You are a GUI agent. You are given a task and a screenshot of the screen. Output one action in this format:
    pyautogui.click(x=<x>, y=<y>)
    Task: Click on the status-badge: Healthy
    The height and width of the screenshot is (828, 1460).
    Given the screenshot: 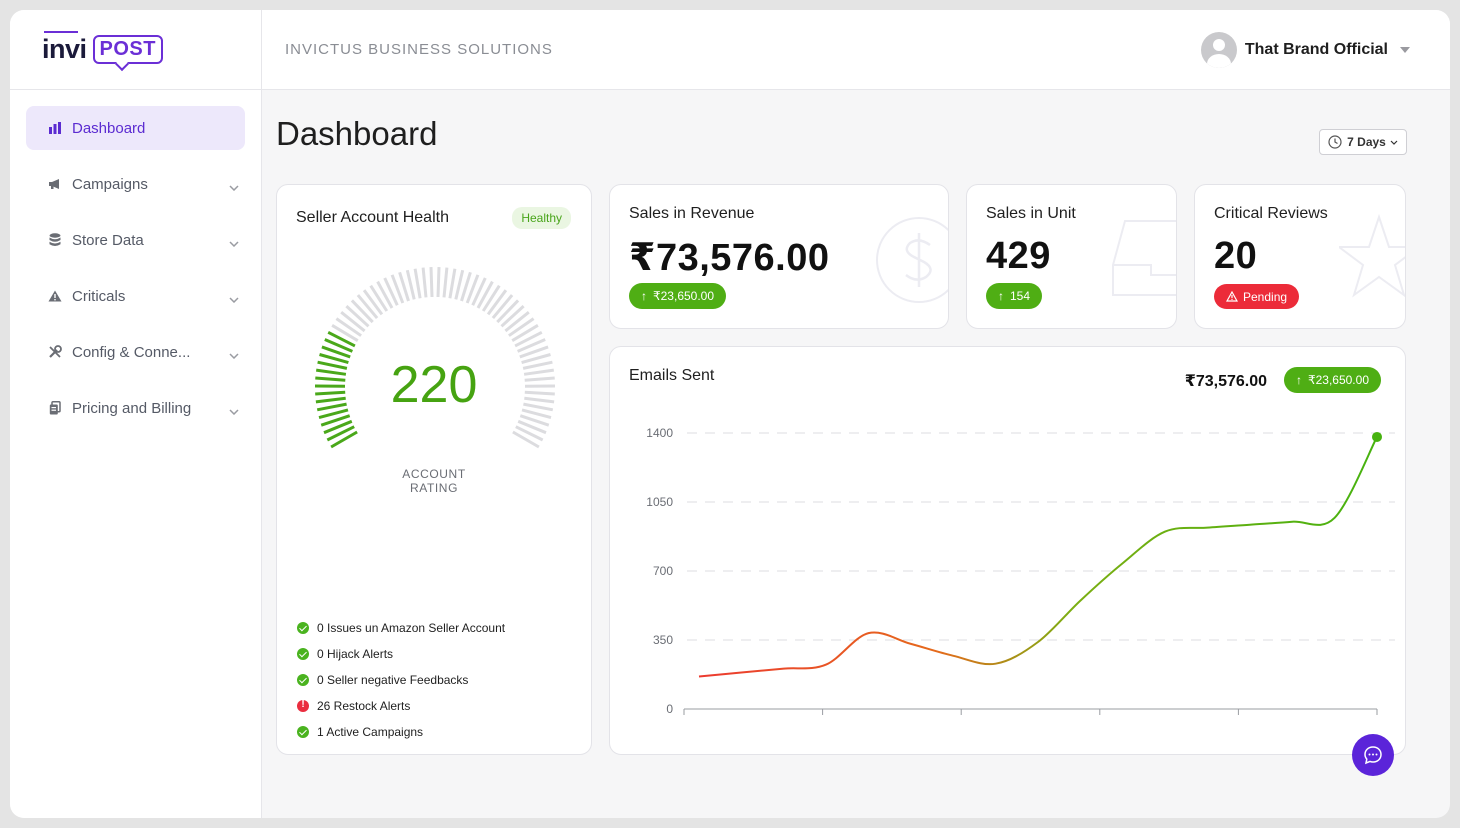 What is the action you would take?
    pyautogui.click(x=541, y=218)
    